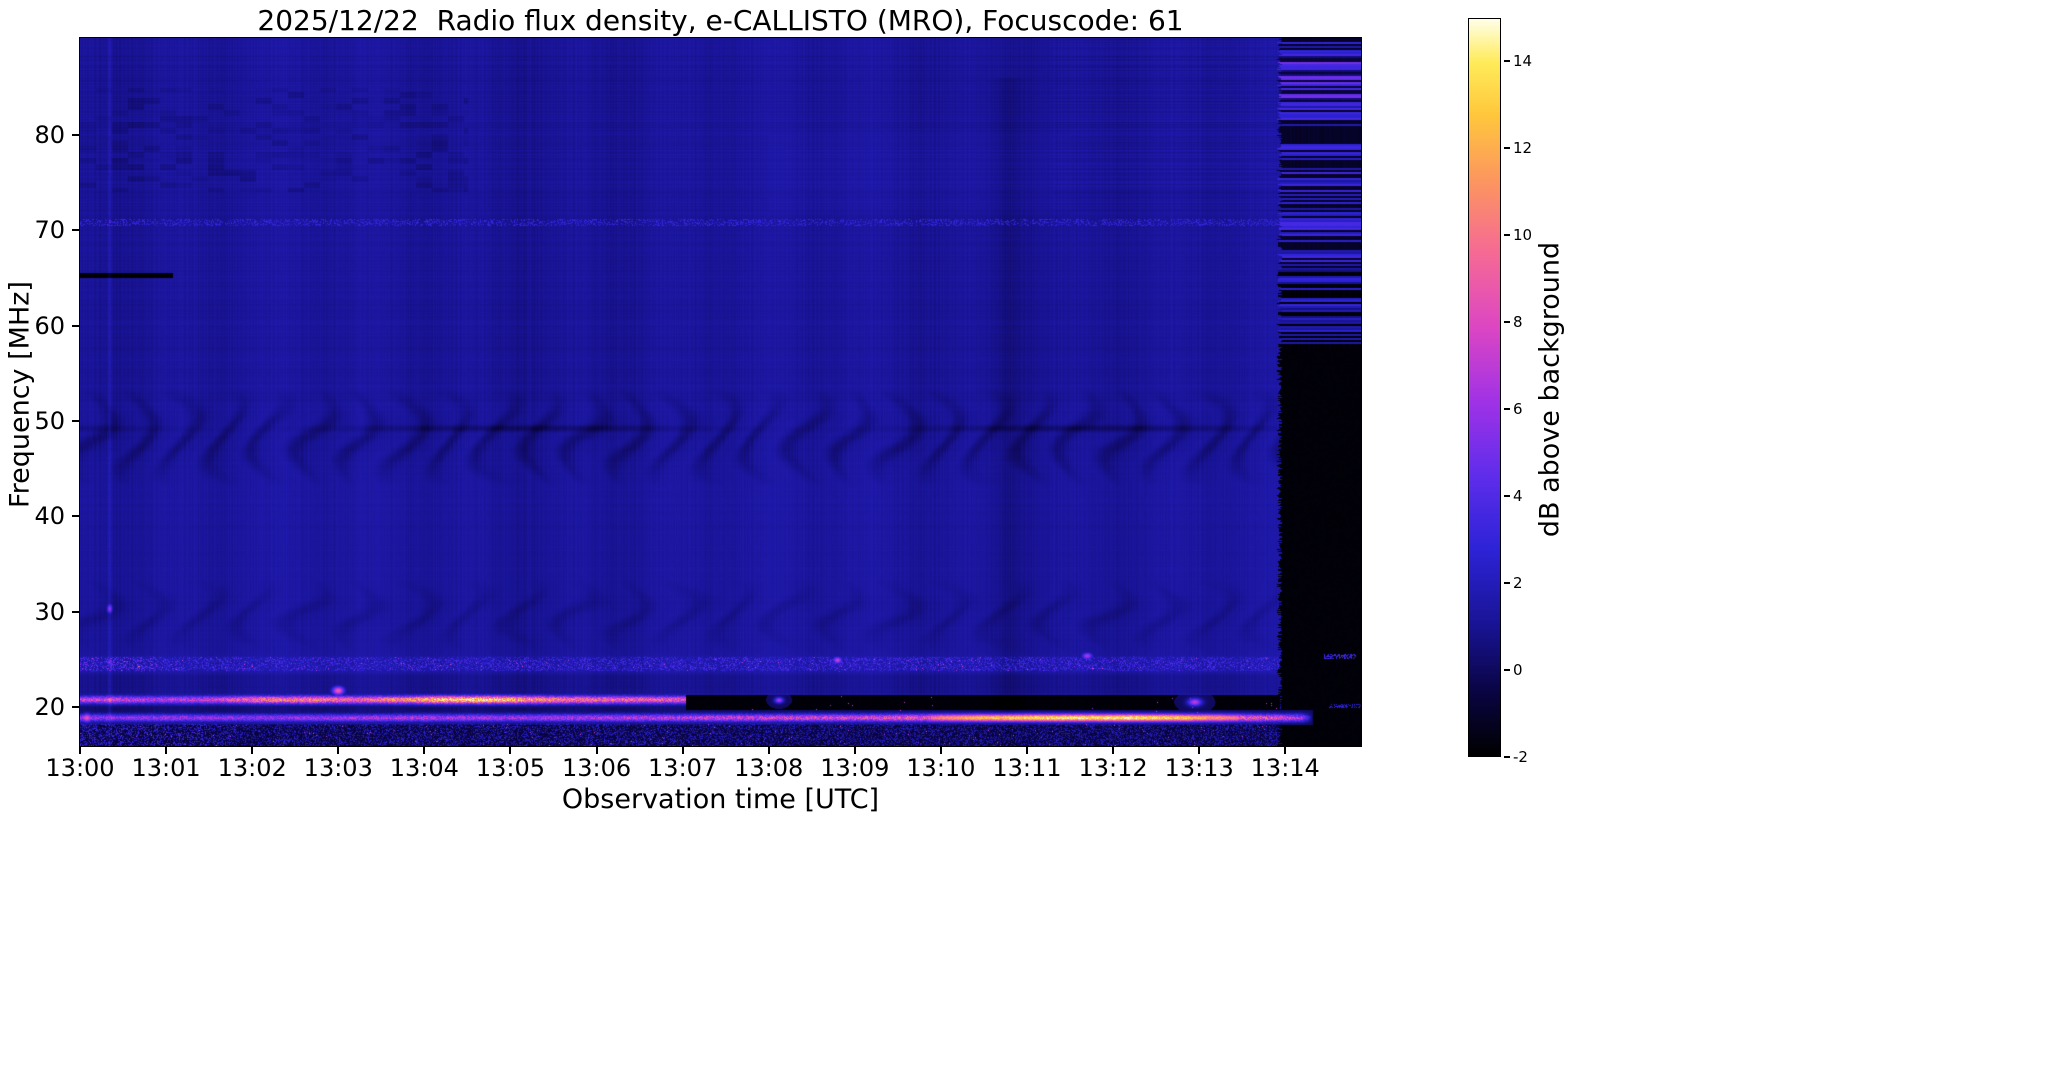  I want to click on y-tick-label: 70, so click(49, 230).